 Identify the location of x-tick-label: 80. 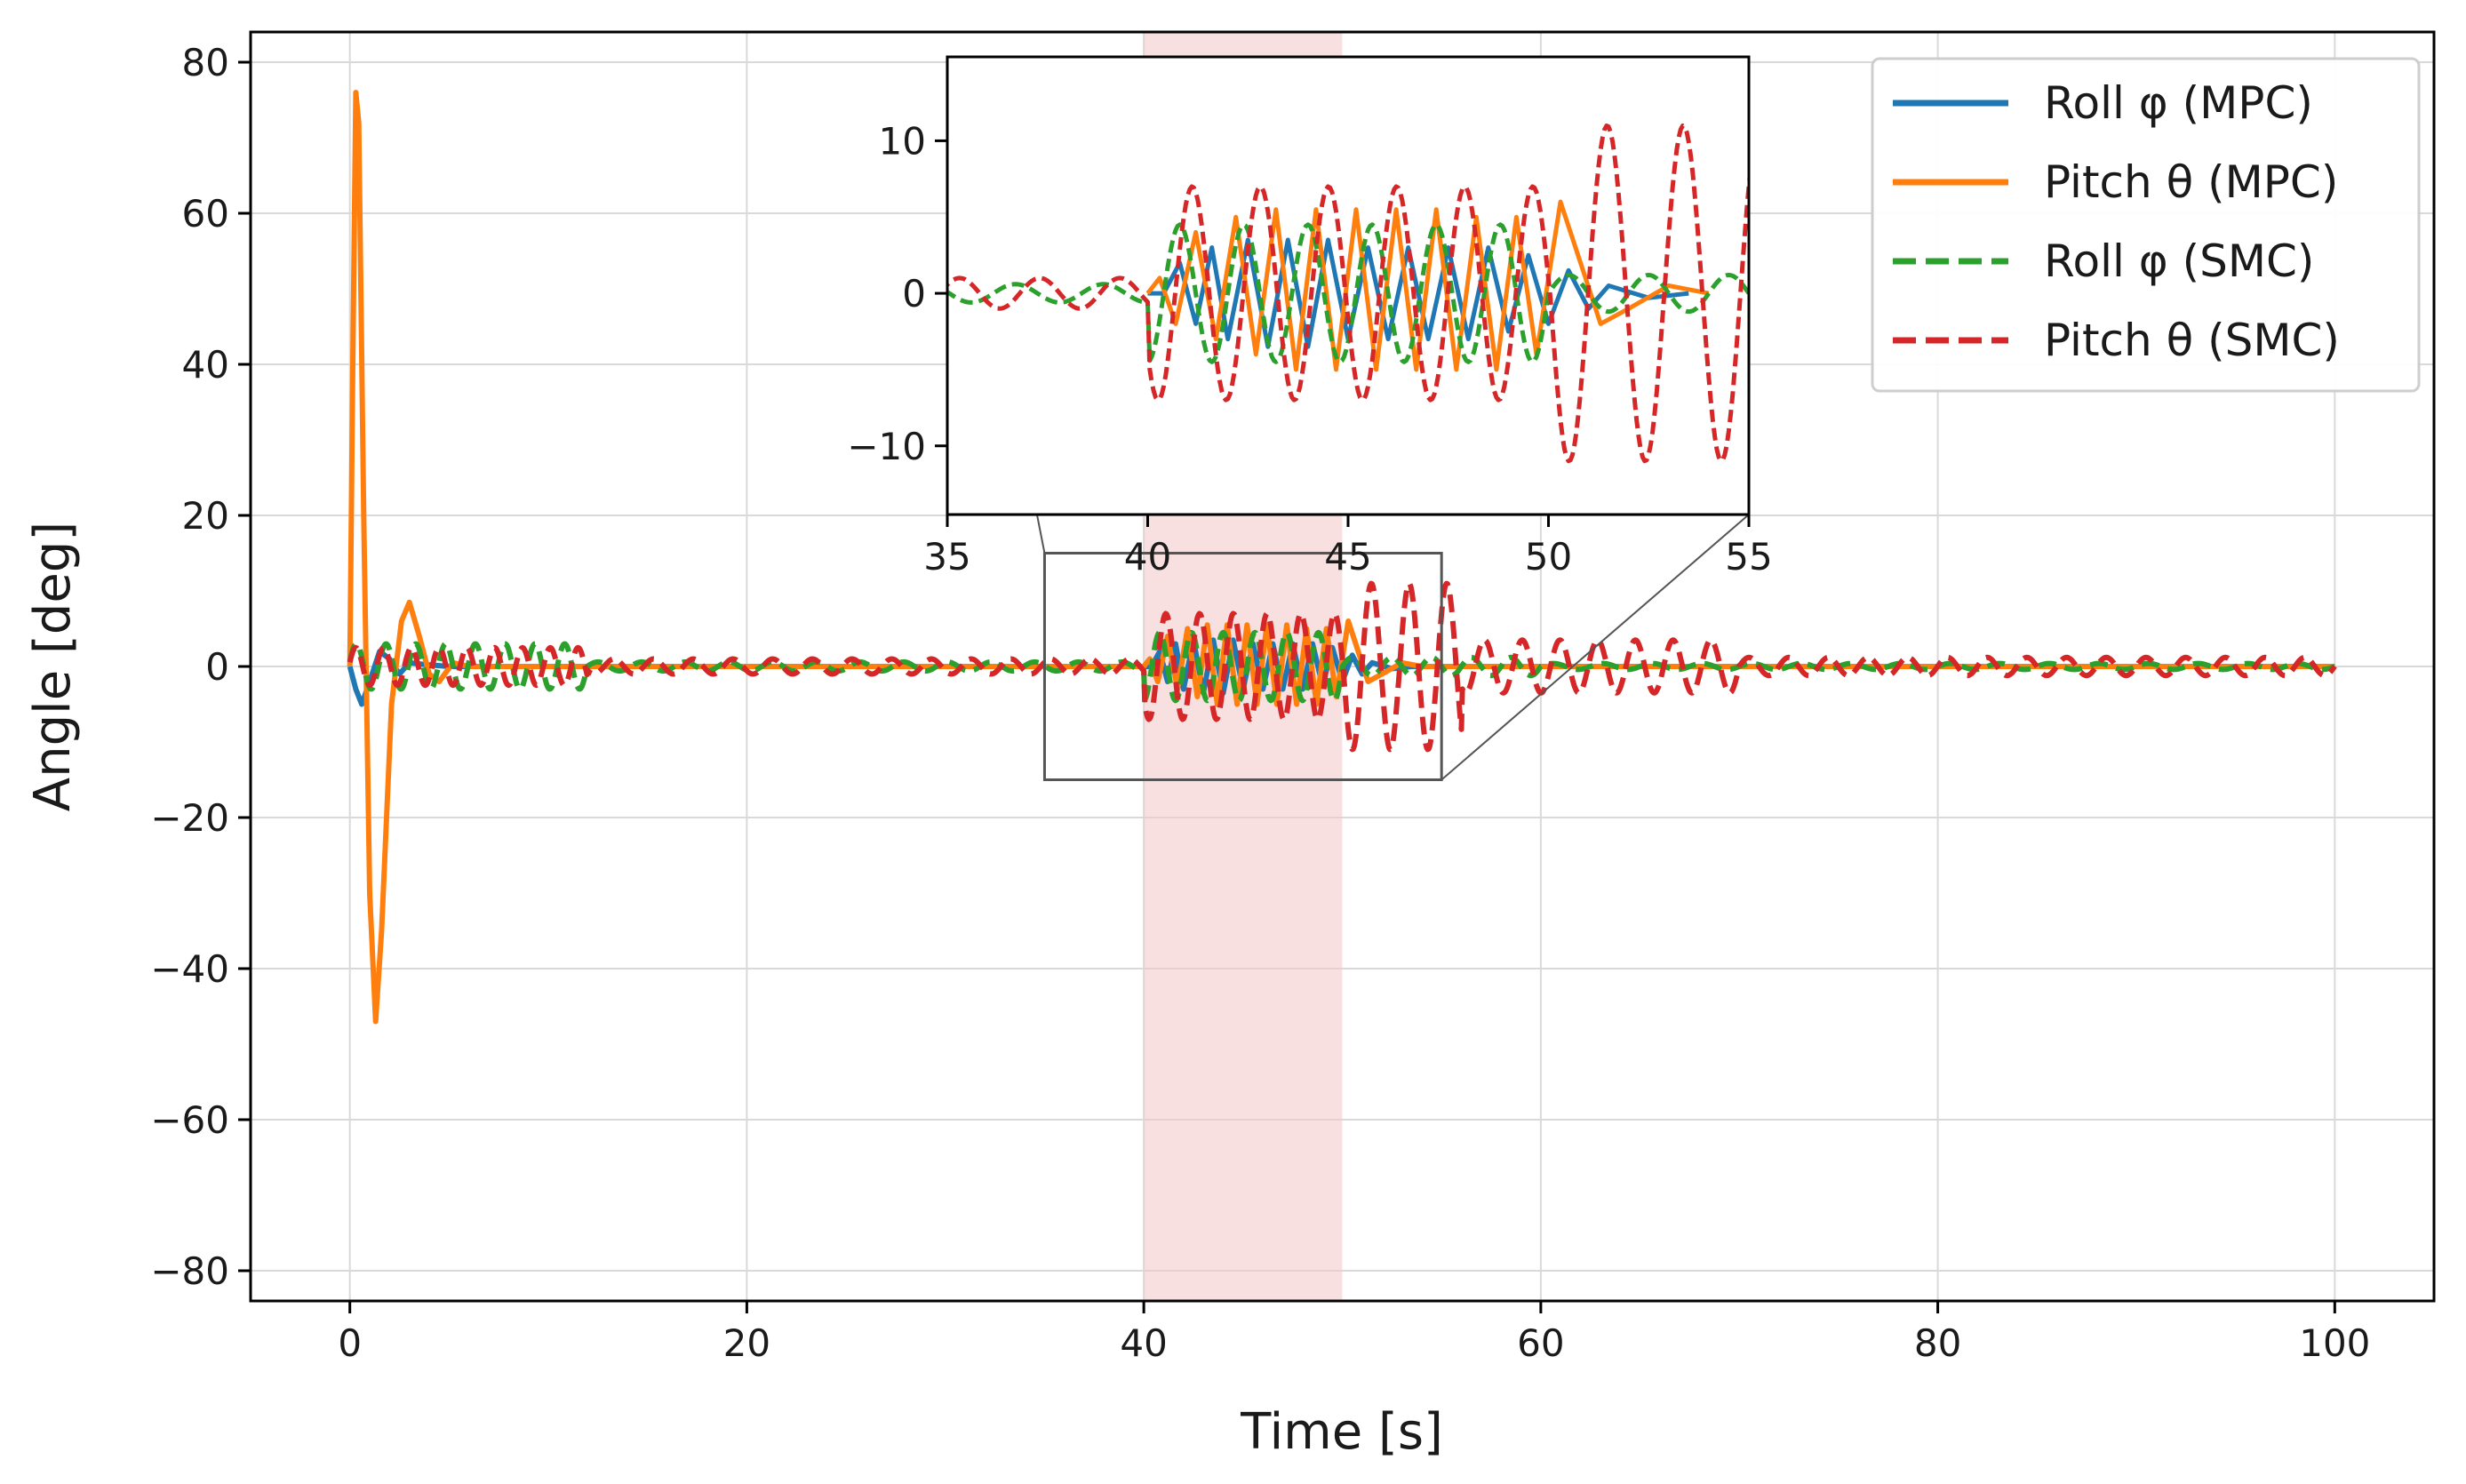
(1937, 1343).